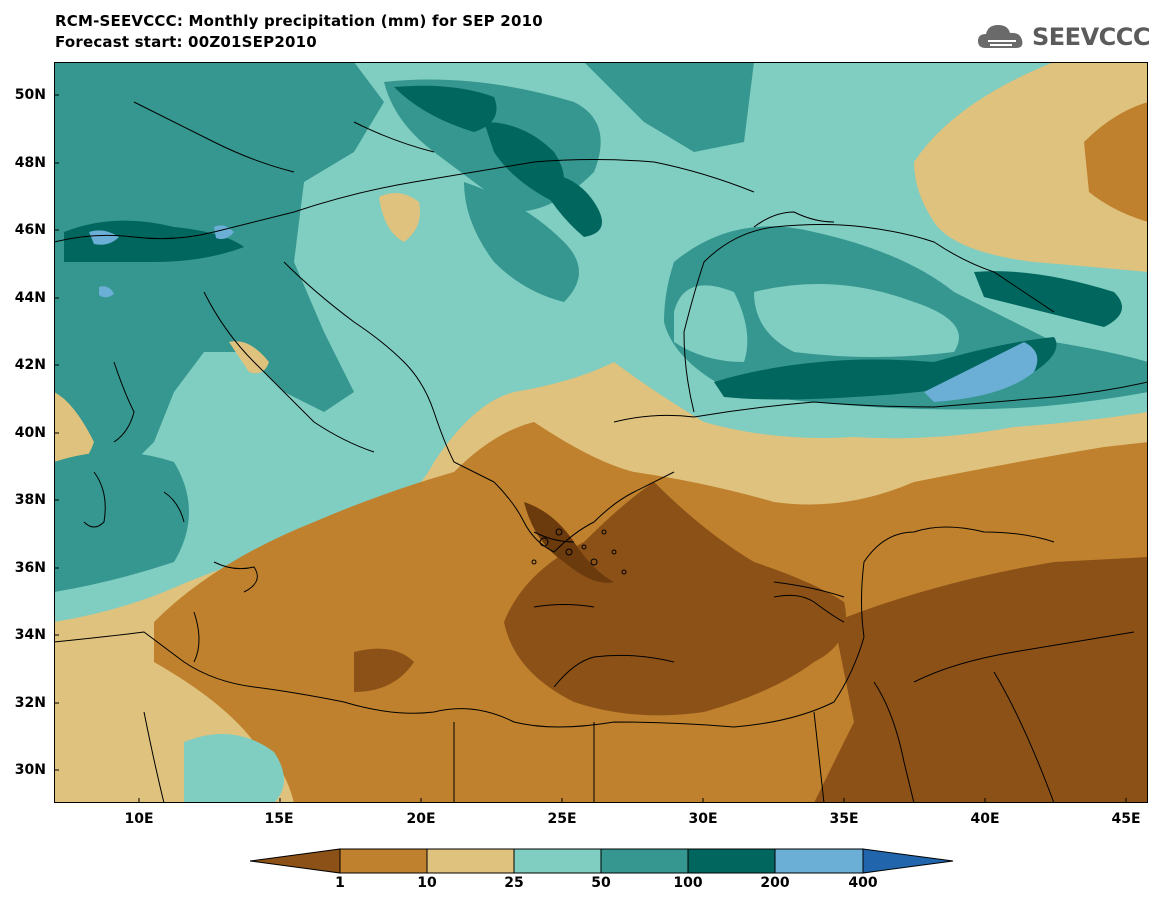  What do you see at coordinates (1126, 819) in the screenshot?
I see `x-tick-label: 45E` at bounding box center [1126, 819].